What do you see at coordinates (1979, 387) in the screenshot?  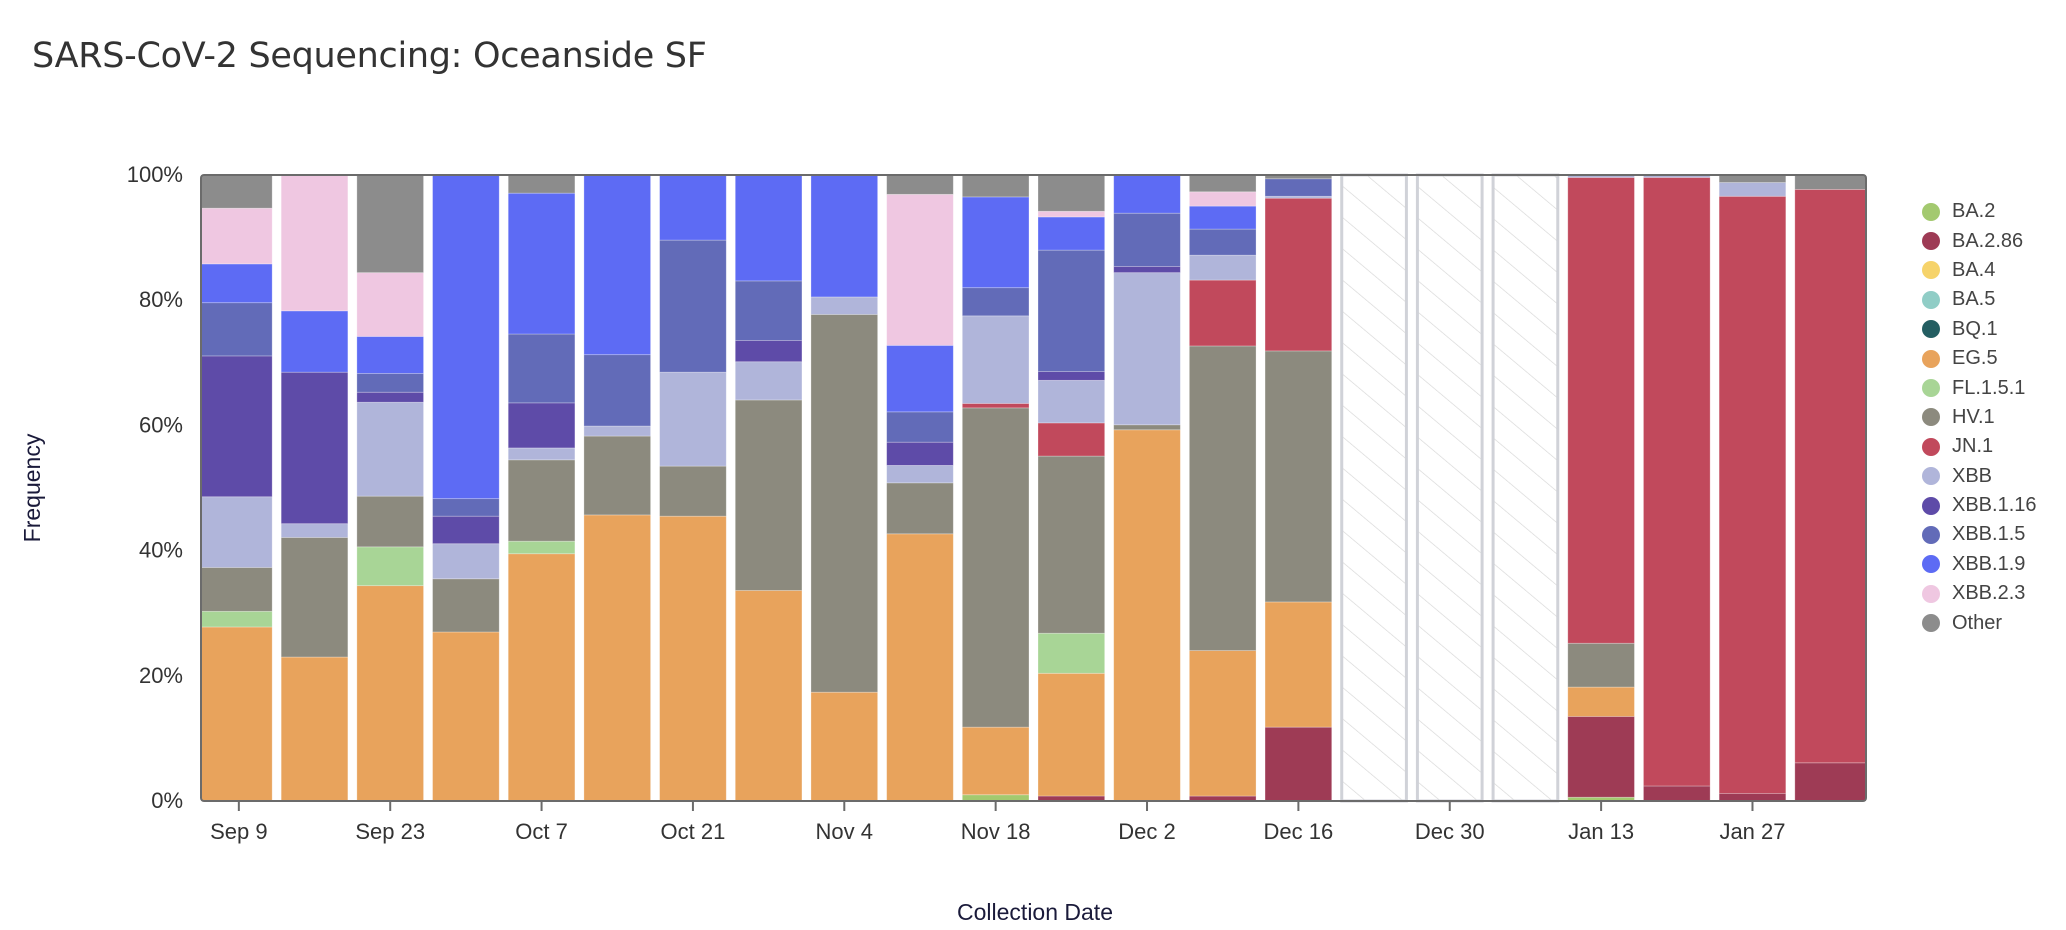 I see `legend-item-fl-1-5-1: FL.1.5.1` at bounding box center [1979, 387].